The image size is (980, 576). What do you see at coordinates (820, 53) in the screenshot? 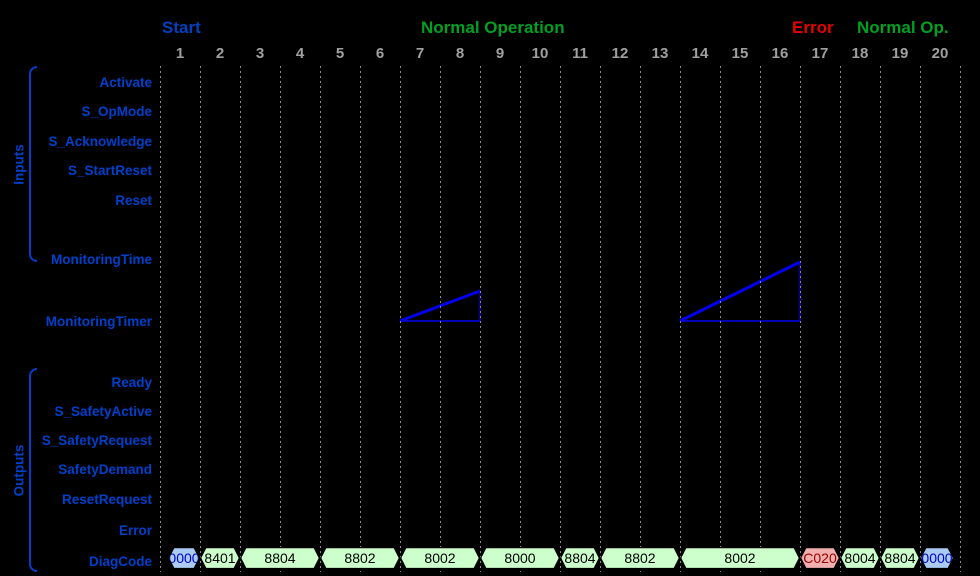
I see `time-tick-label: 17` at bounding box center [820, 53].